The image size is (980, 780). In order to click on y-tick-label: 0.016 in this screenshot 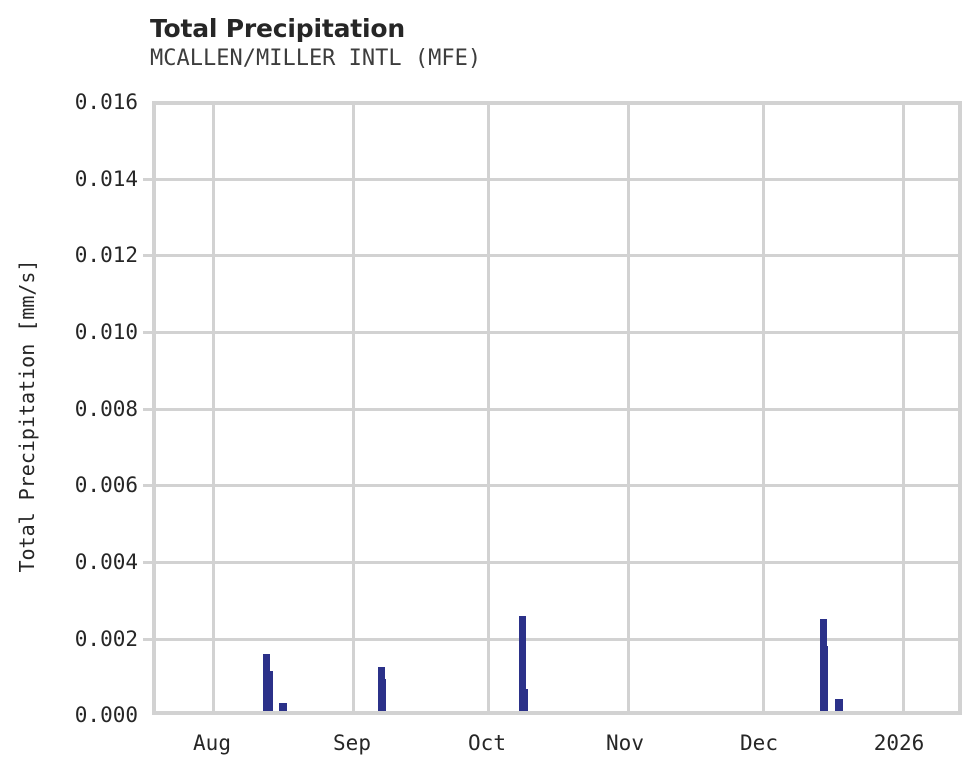, I will do `click(106, 102)`.